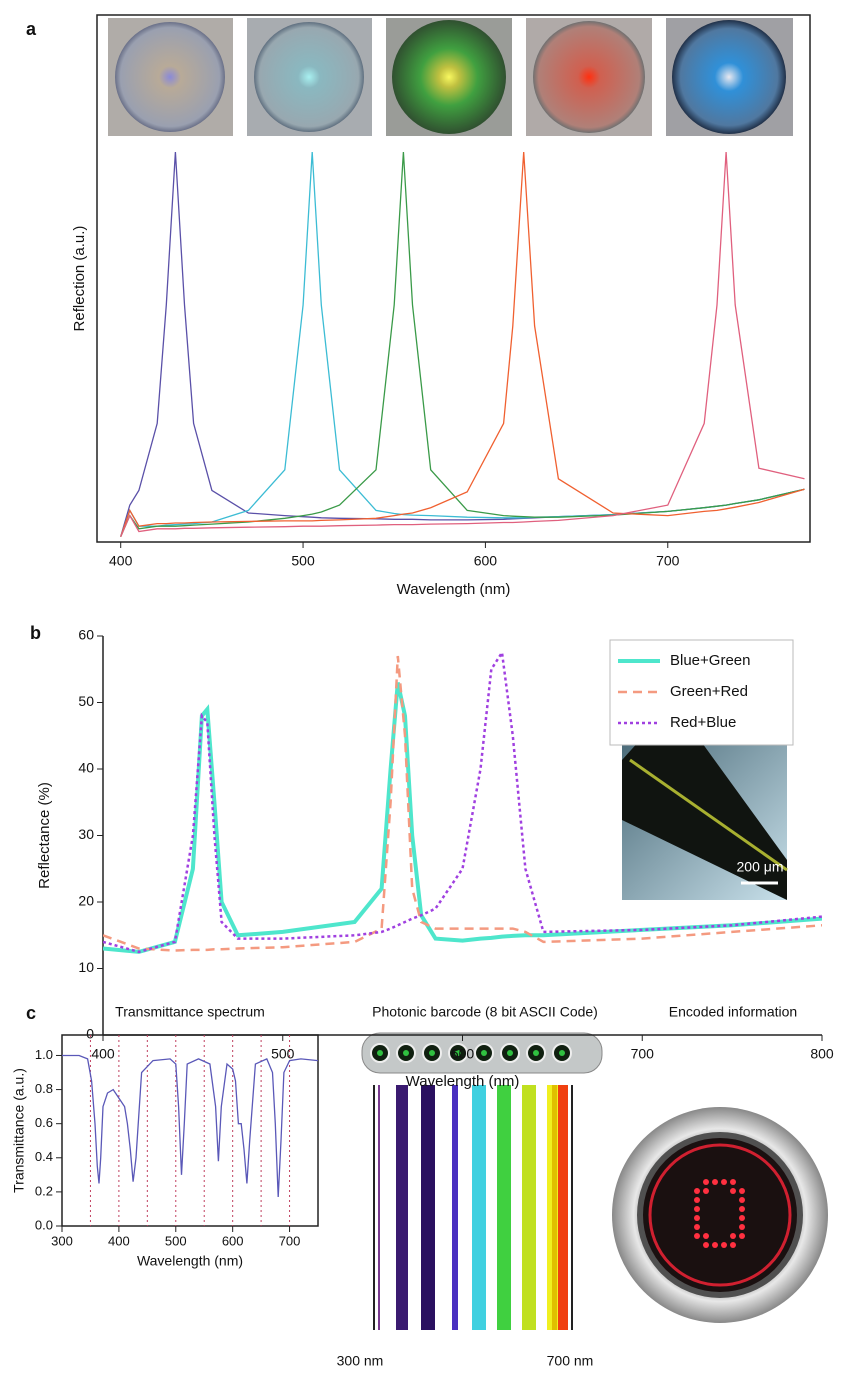 This screenshot has height=1382, width=843. Describe the element at coordinates (62, 1240) in the screenshot. I see `x-tick-label: 300` at that location.